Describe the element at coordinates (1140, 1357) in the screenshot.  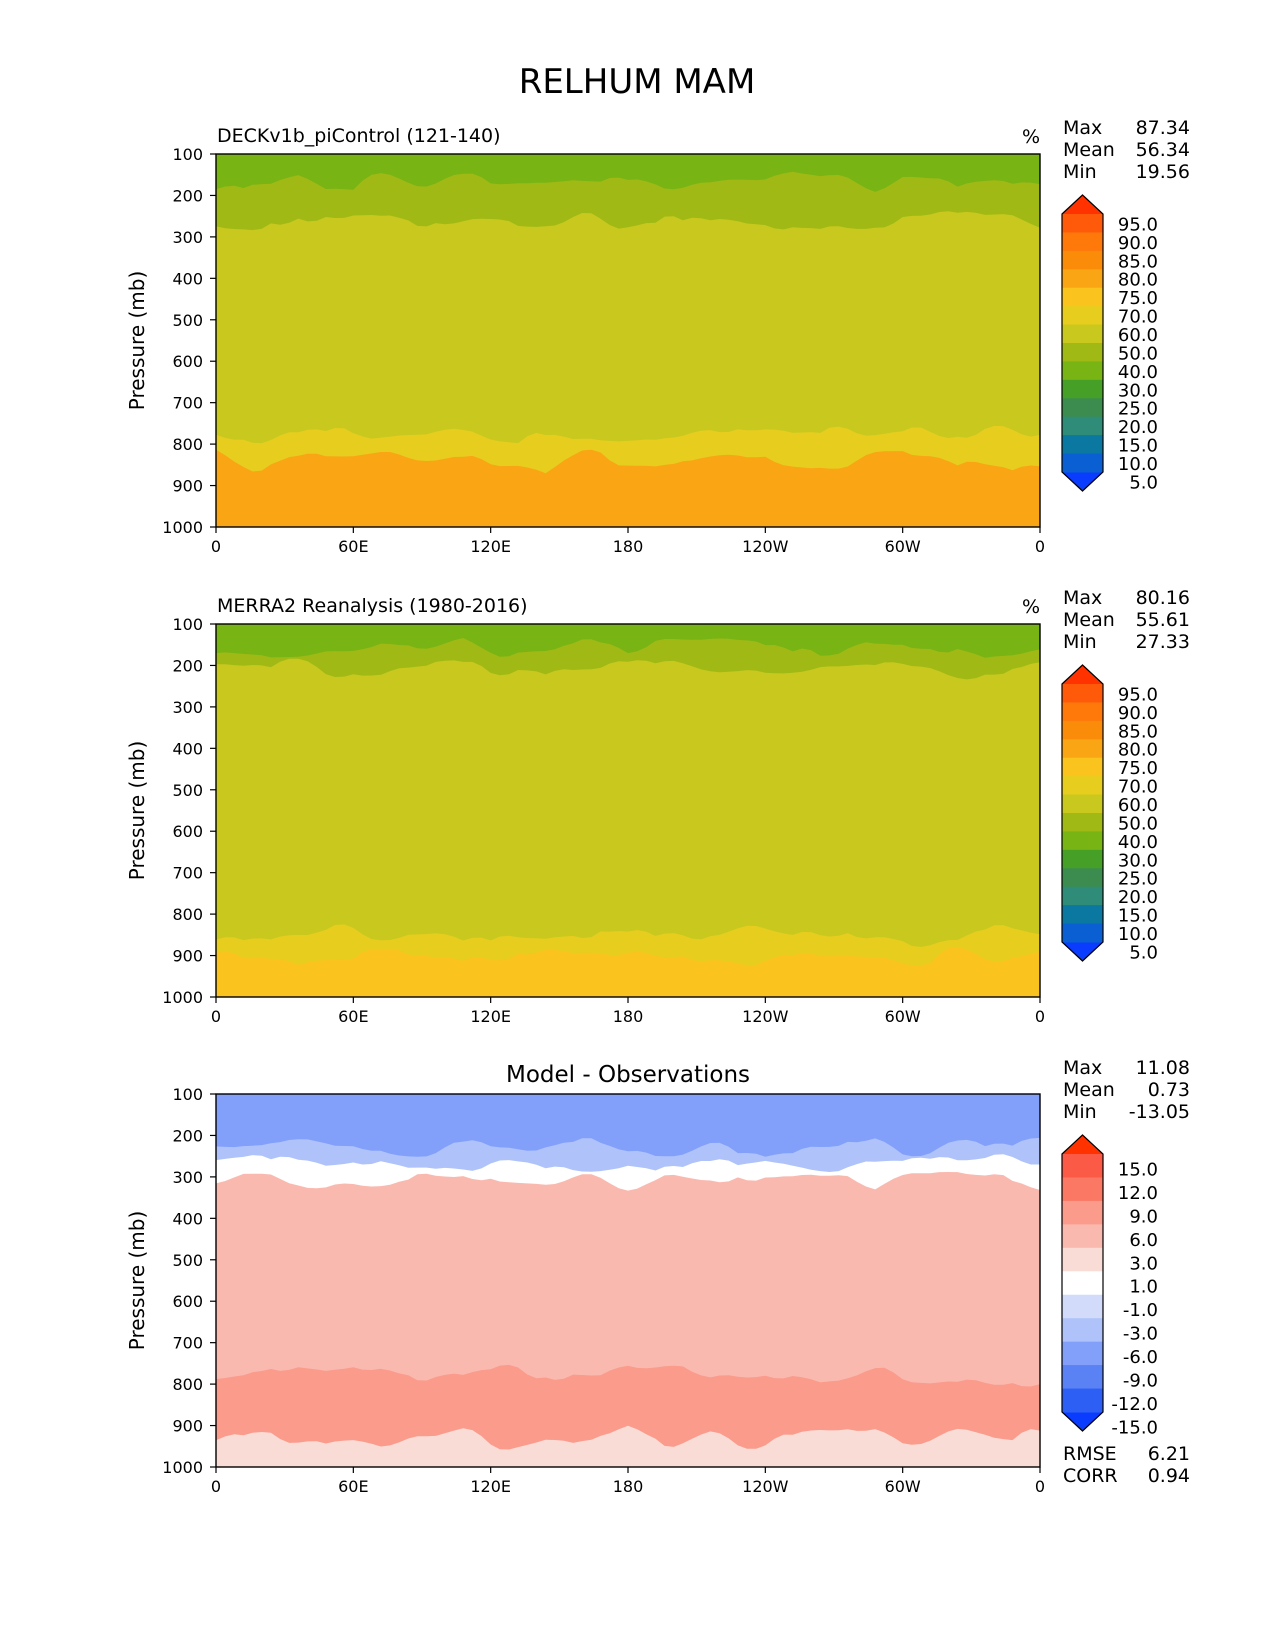
I see `colorbar-level-label: -6.0` at that location.